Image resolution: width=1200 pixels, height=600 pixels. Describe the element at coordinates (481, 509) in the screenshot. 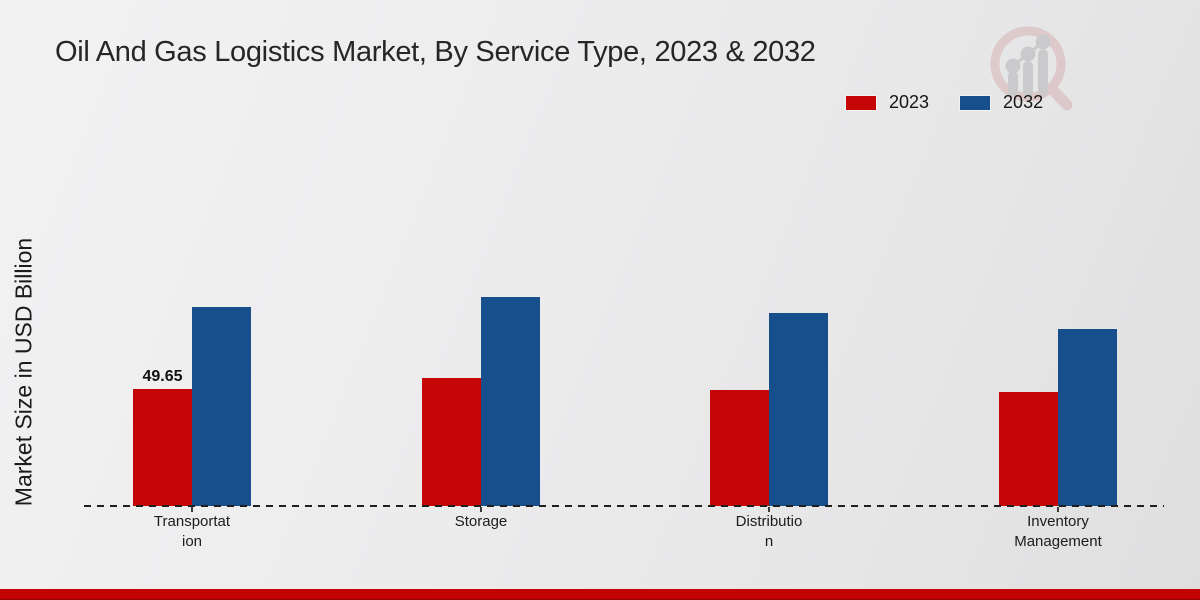

I see `x-axis-tick-storage` at that location.